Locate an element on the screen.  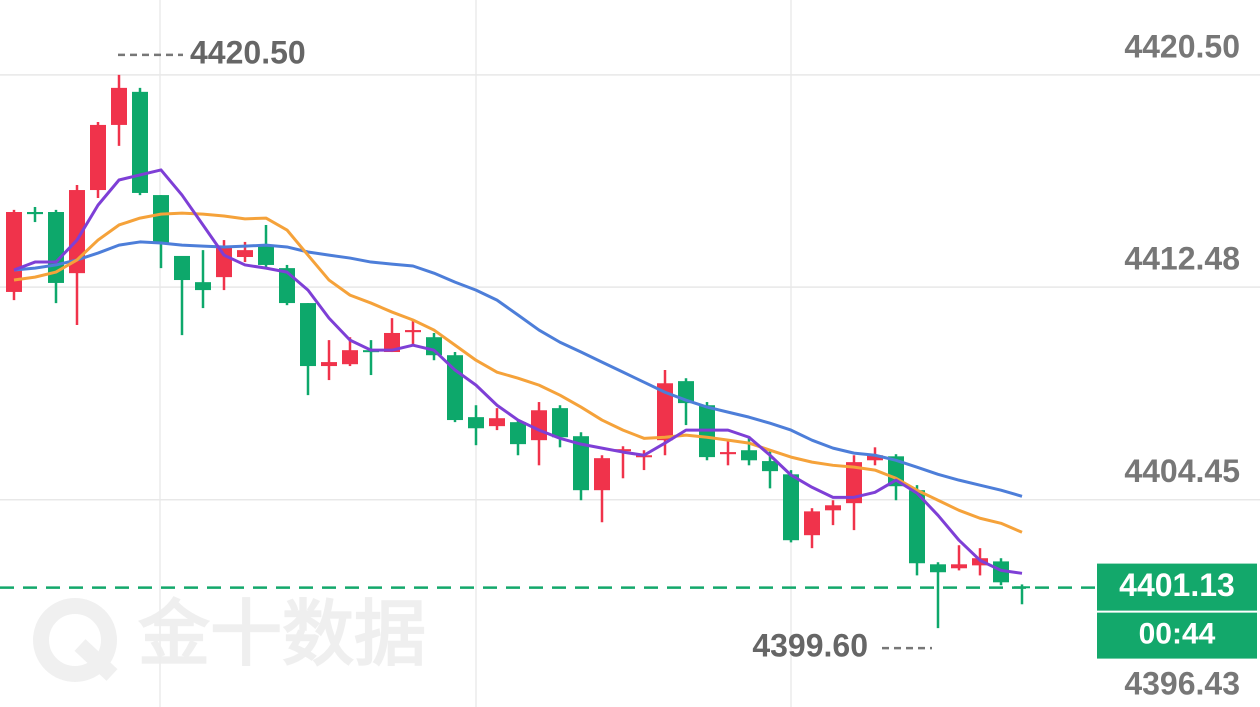
y-tick-label: 4420.50 is located at coordinates (1182, 46).